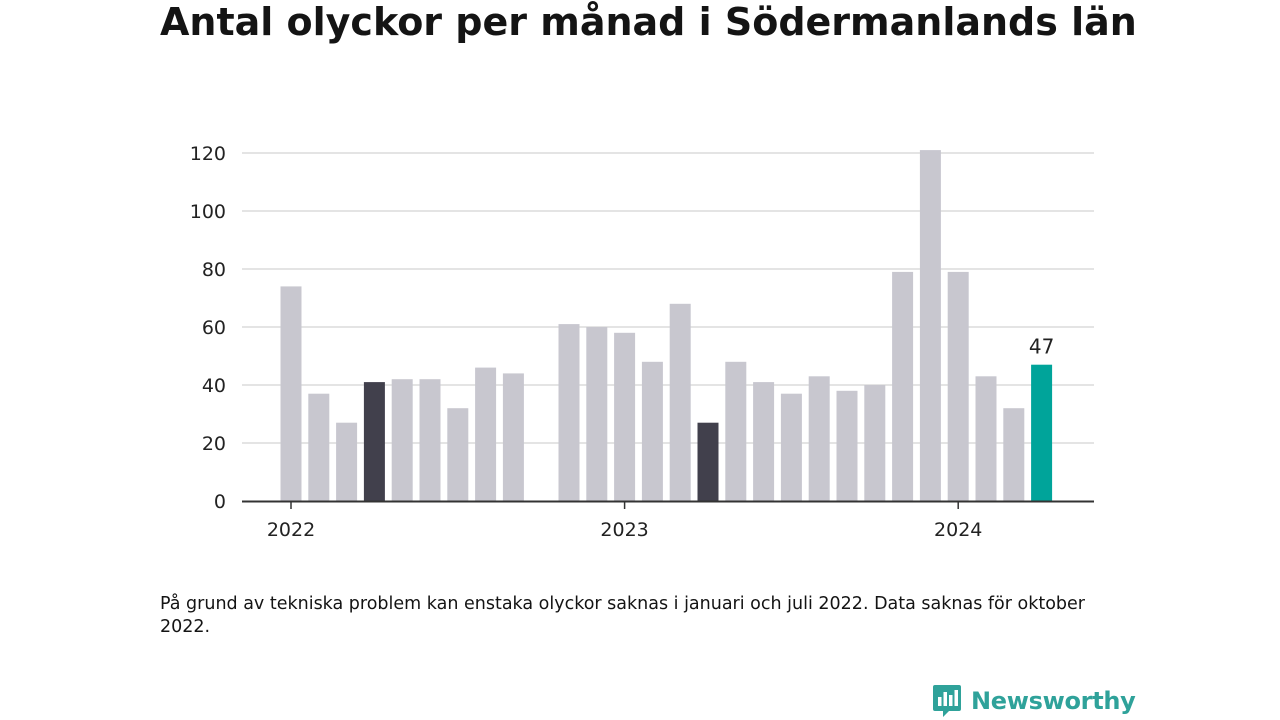 Image resolution: width=1280 pixels, height=720 pixels. I want to click on brand-name: Newsworthy, so click(1053, 701).